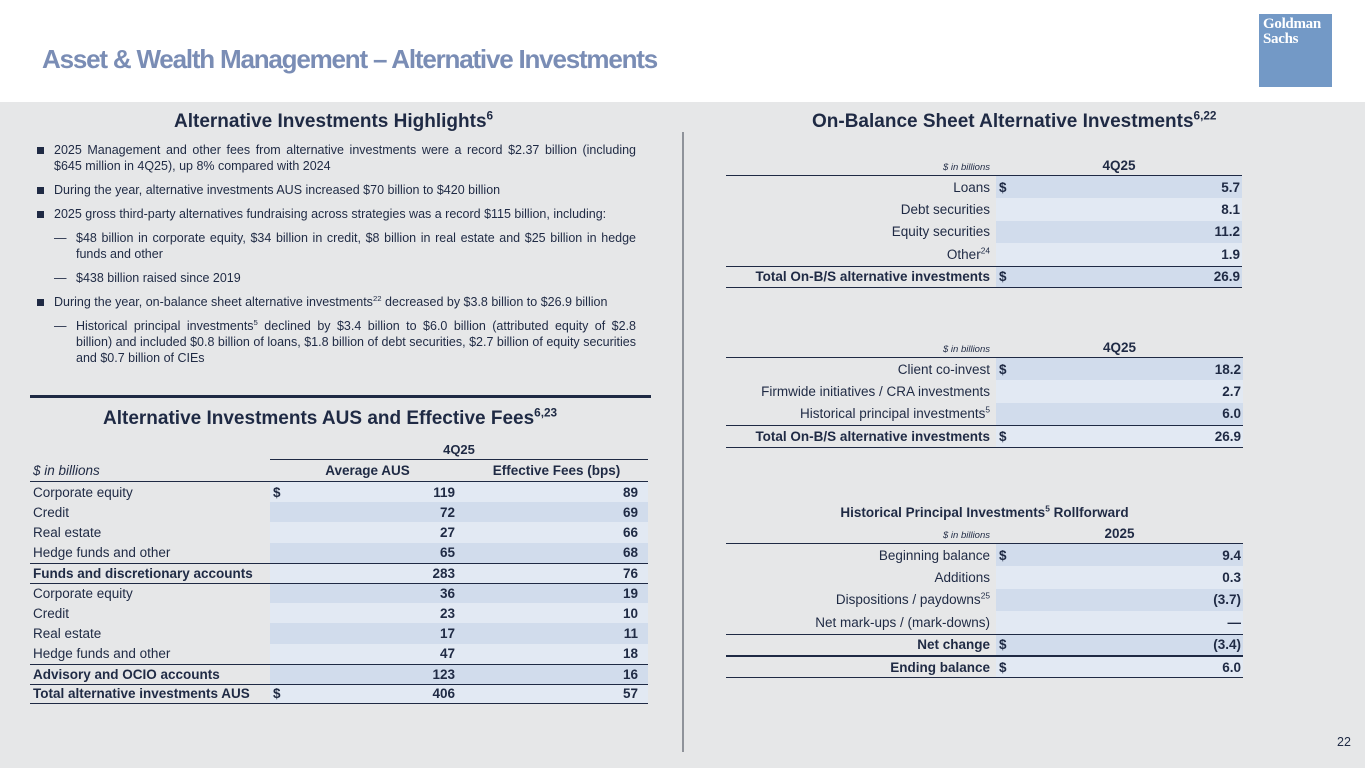  I want to click on fees-value: 11, so click(556, 633).